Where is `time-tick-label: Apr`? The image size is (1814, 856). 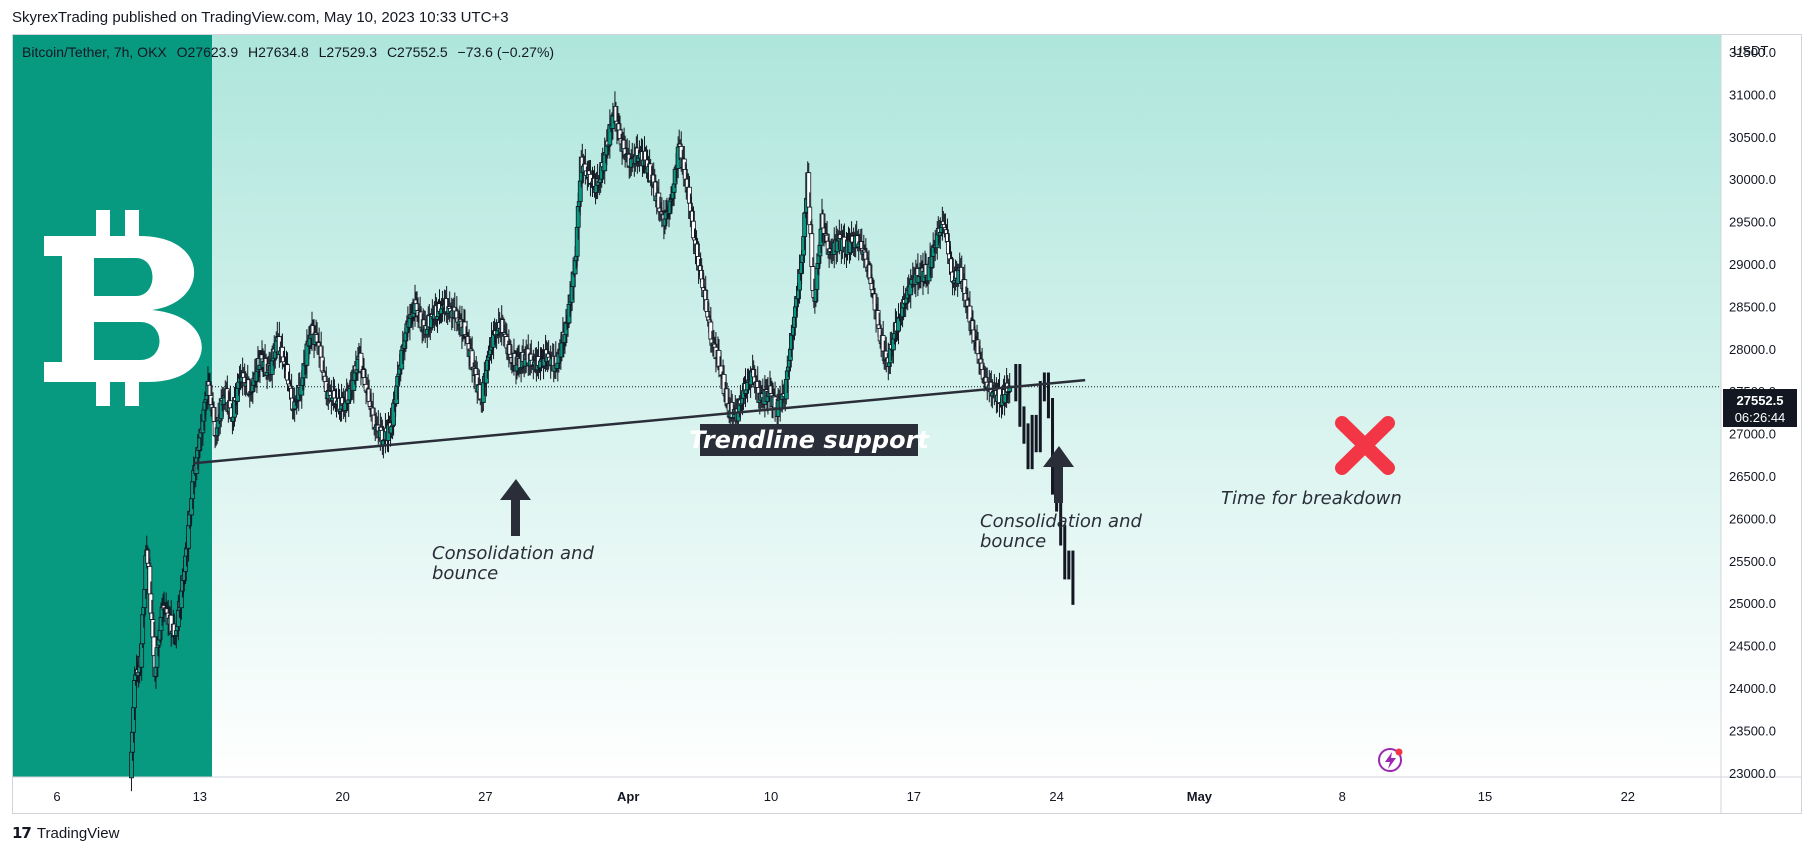 time-tick-label: Apr is located at coordinates (628, 796).